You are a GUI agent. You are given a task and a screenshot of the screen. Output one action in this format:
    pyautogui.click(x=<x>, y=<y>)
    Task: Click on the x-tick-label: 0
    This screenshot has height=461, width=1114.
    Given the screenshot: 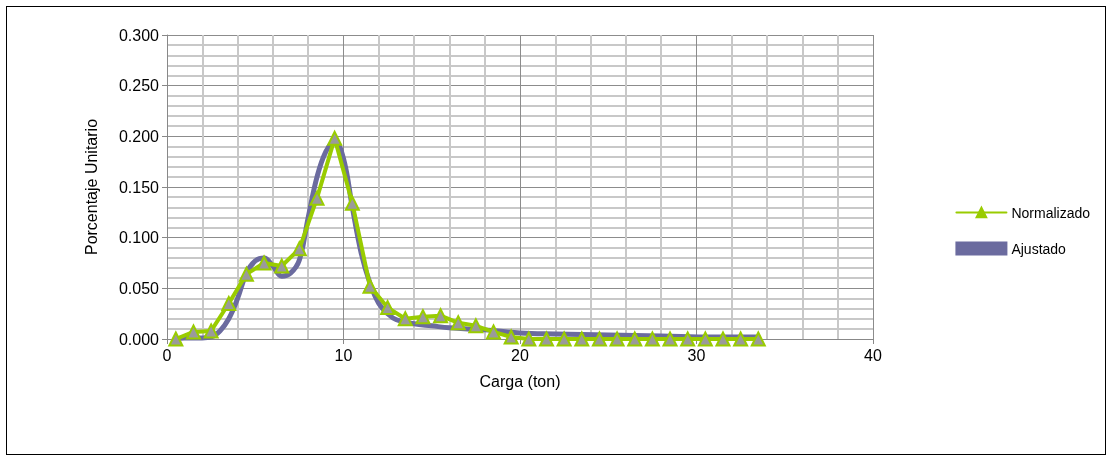 What is the action you would take?
    pyautogui.click(x=167, y=355)
    